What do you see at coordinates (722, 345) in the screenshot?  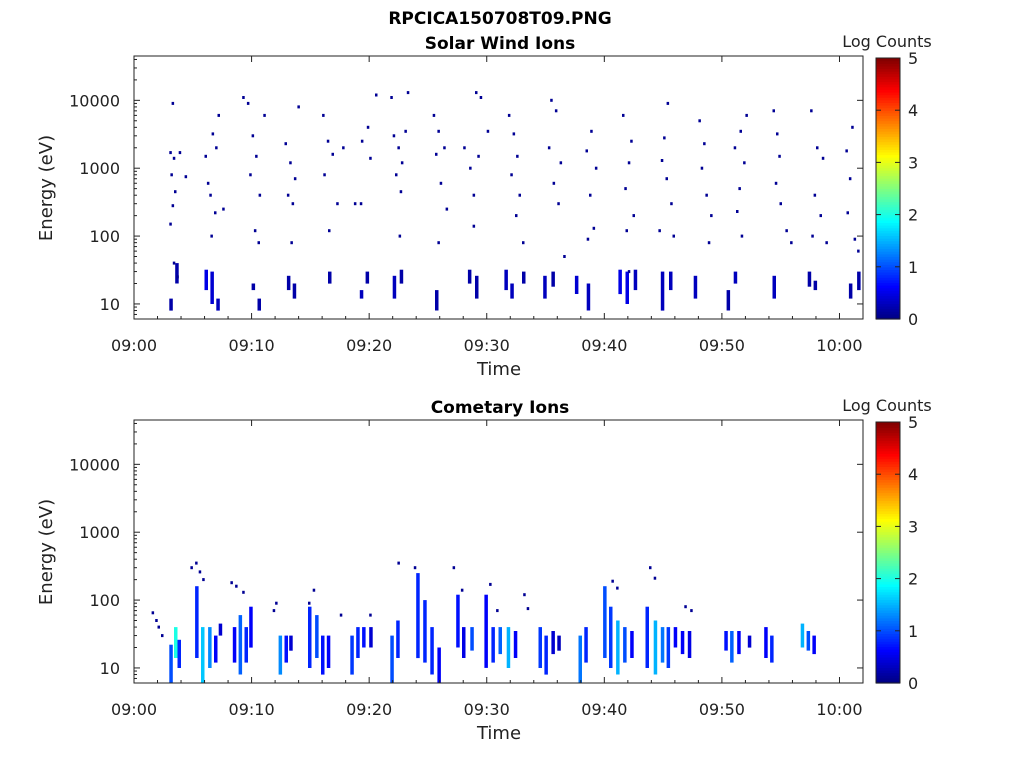 I see `x-tick-label: 09:50` at bounding box center [722, 345].